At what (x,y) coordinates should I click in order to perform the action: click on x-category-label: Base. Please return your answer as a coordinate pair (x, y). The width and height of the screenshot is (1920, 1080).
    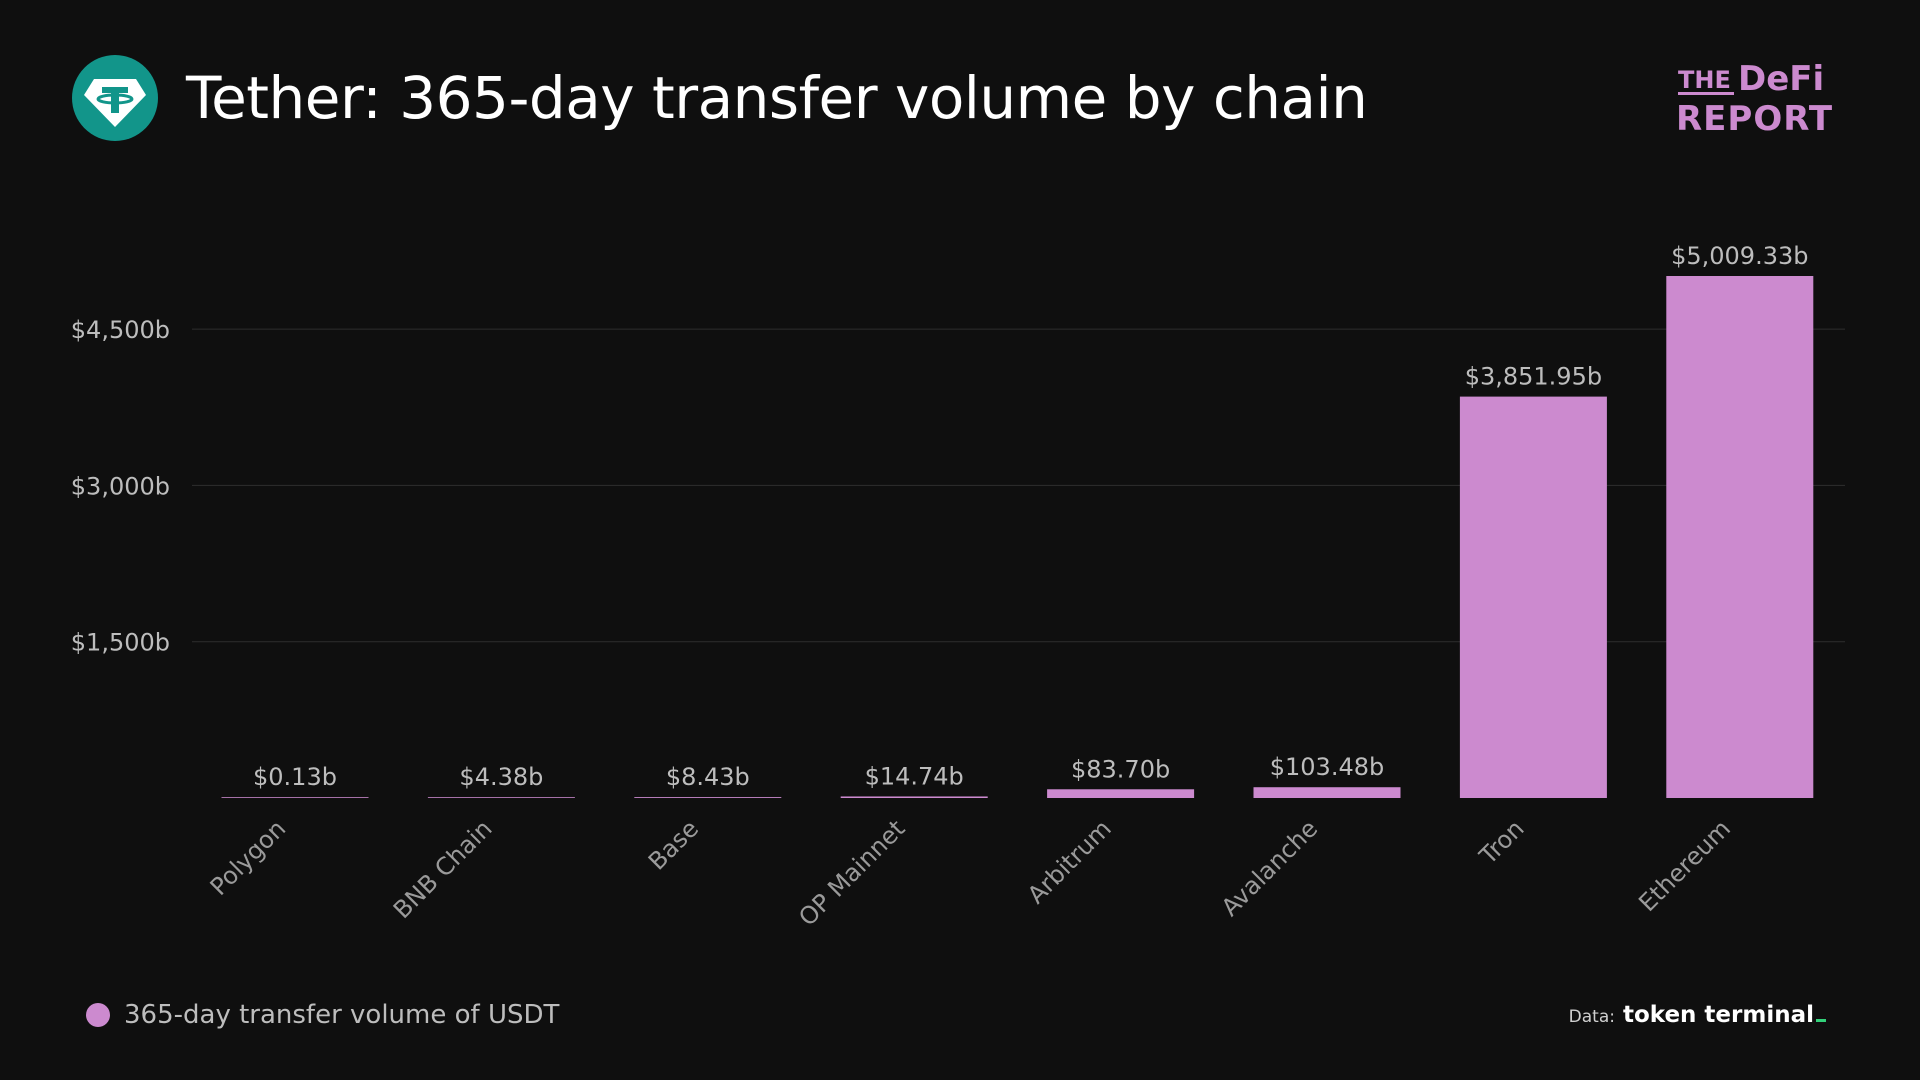
    Looking at the image, I should click on (673, 844).